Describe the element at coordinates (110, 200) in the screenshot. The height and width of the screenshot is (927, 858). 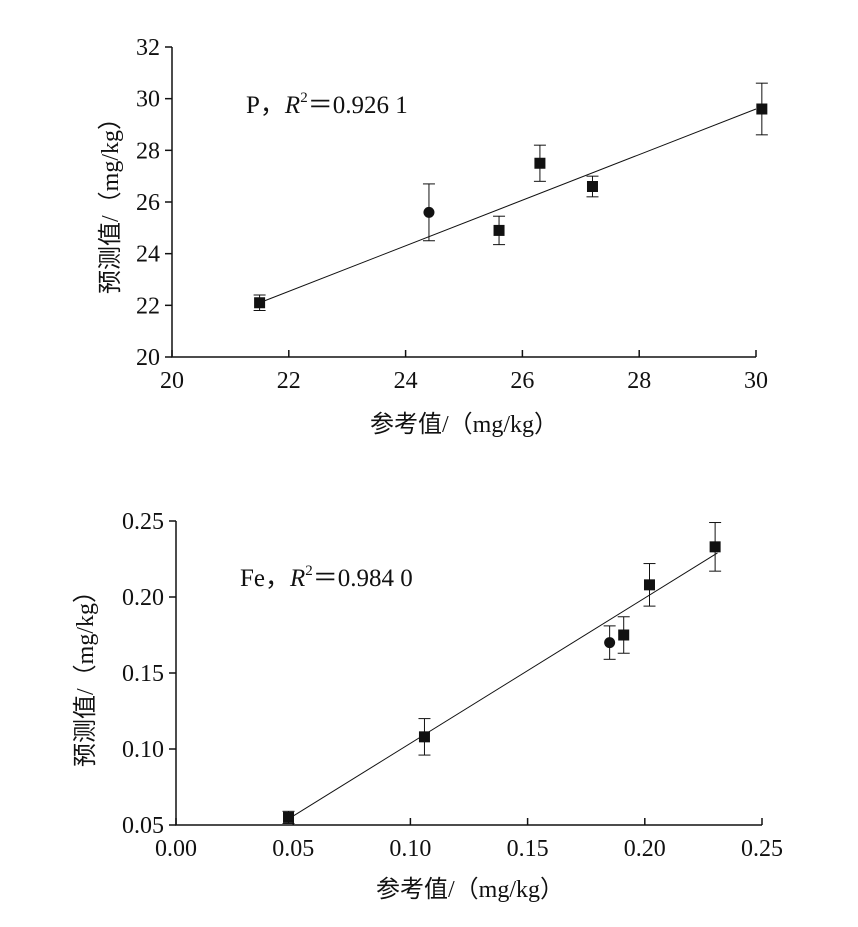
I see `chart-p-ylabel: 预测值/（mg/kg）` at that location.